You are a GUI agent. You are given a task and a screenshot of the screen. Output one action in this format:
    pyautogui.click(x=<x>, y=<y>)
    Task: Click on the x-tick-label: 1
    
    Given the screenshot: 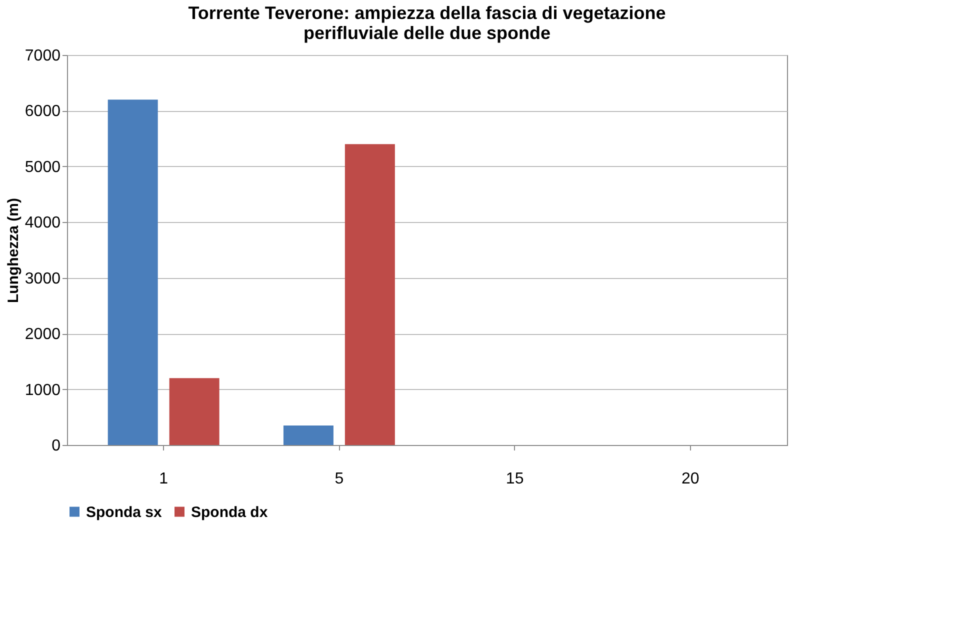 What is the action you would take?
    pyautogui.click(x=163, y=479)
    